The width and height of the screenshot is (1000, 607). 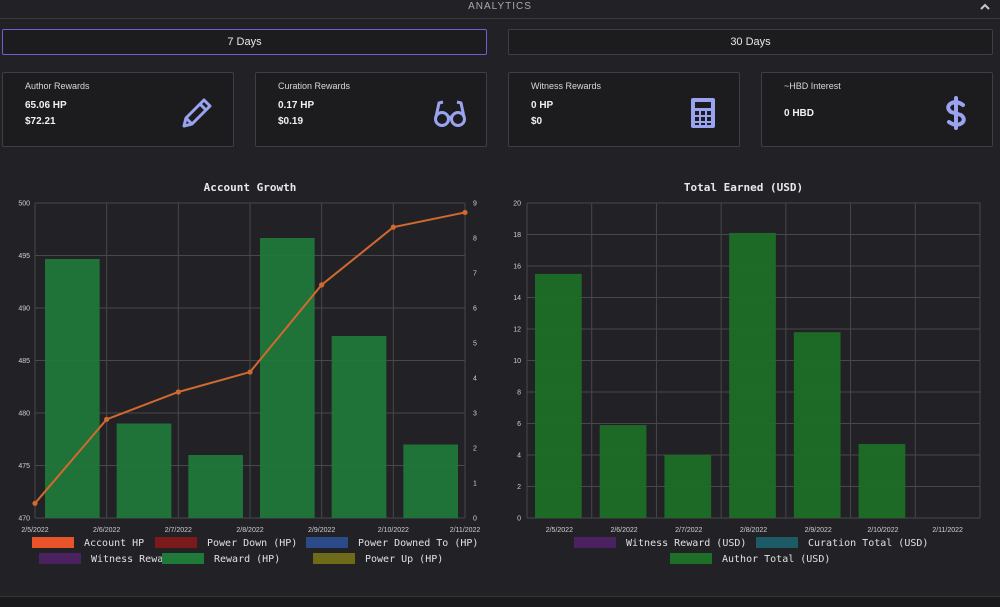 I want to click on chevron-up-icon, so click(x=985, y=7).